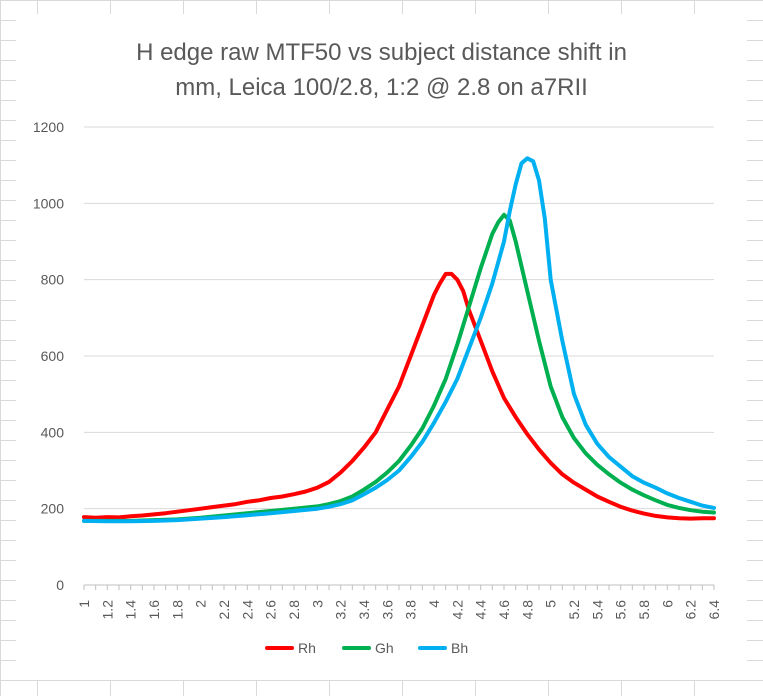 Image resolution: width=763 pixels, height=696 pixels. What do you see at coordinates (224, 610) in the screenshot?
I see `x-tick-label: 2.2` at bounding box center [224, 610].